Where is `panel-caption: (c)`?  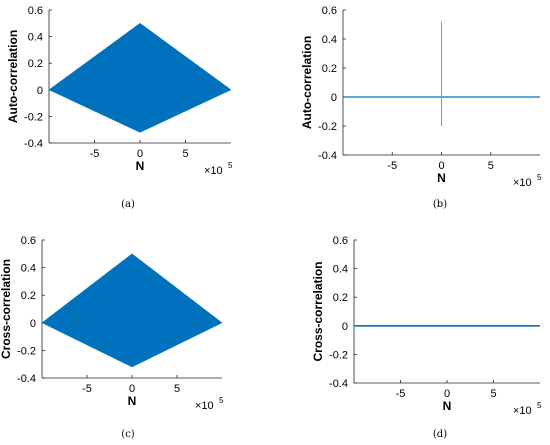
panel-caption: (c) is located at coordinates (128, 434).